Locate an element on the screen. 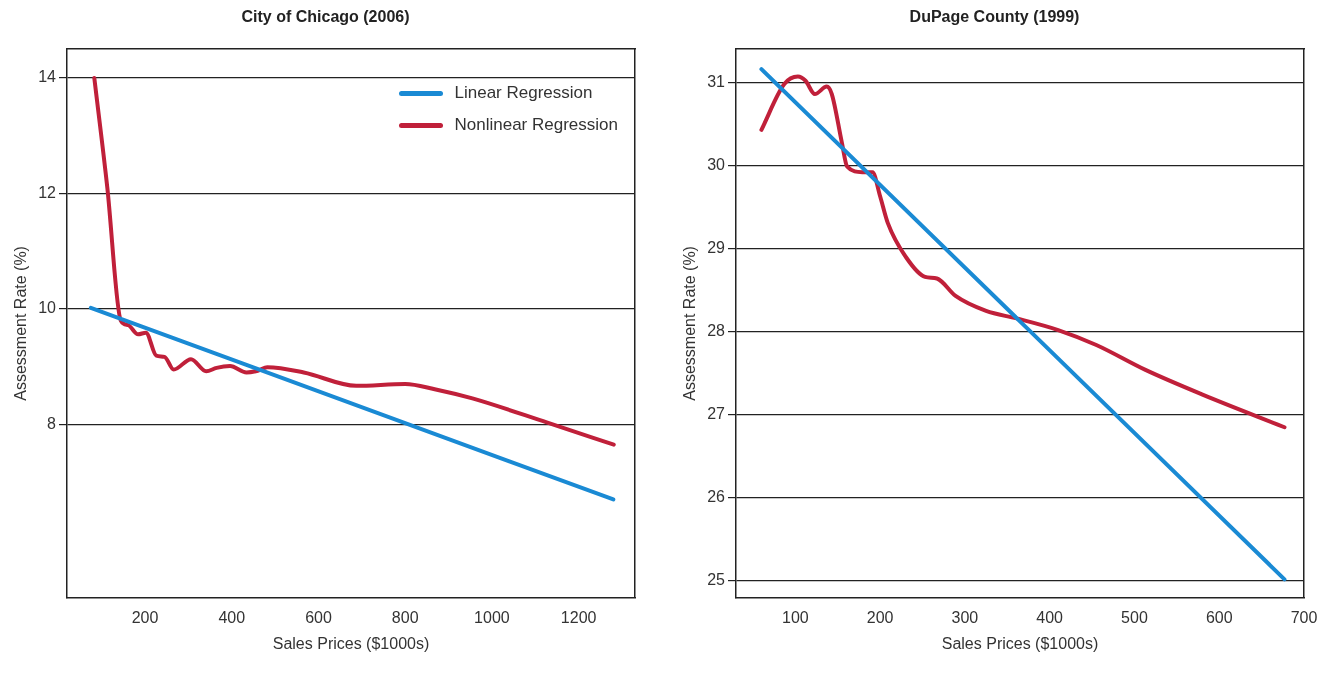 The height and width of the screenshot is (675, 1342). y-tick-label: 28 is located at coordinates (716, 331).